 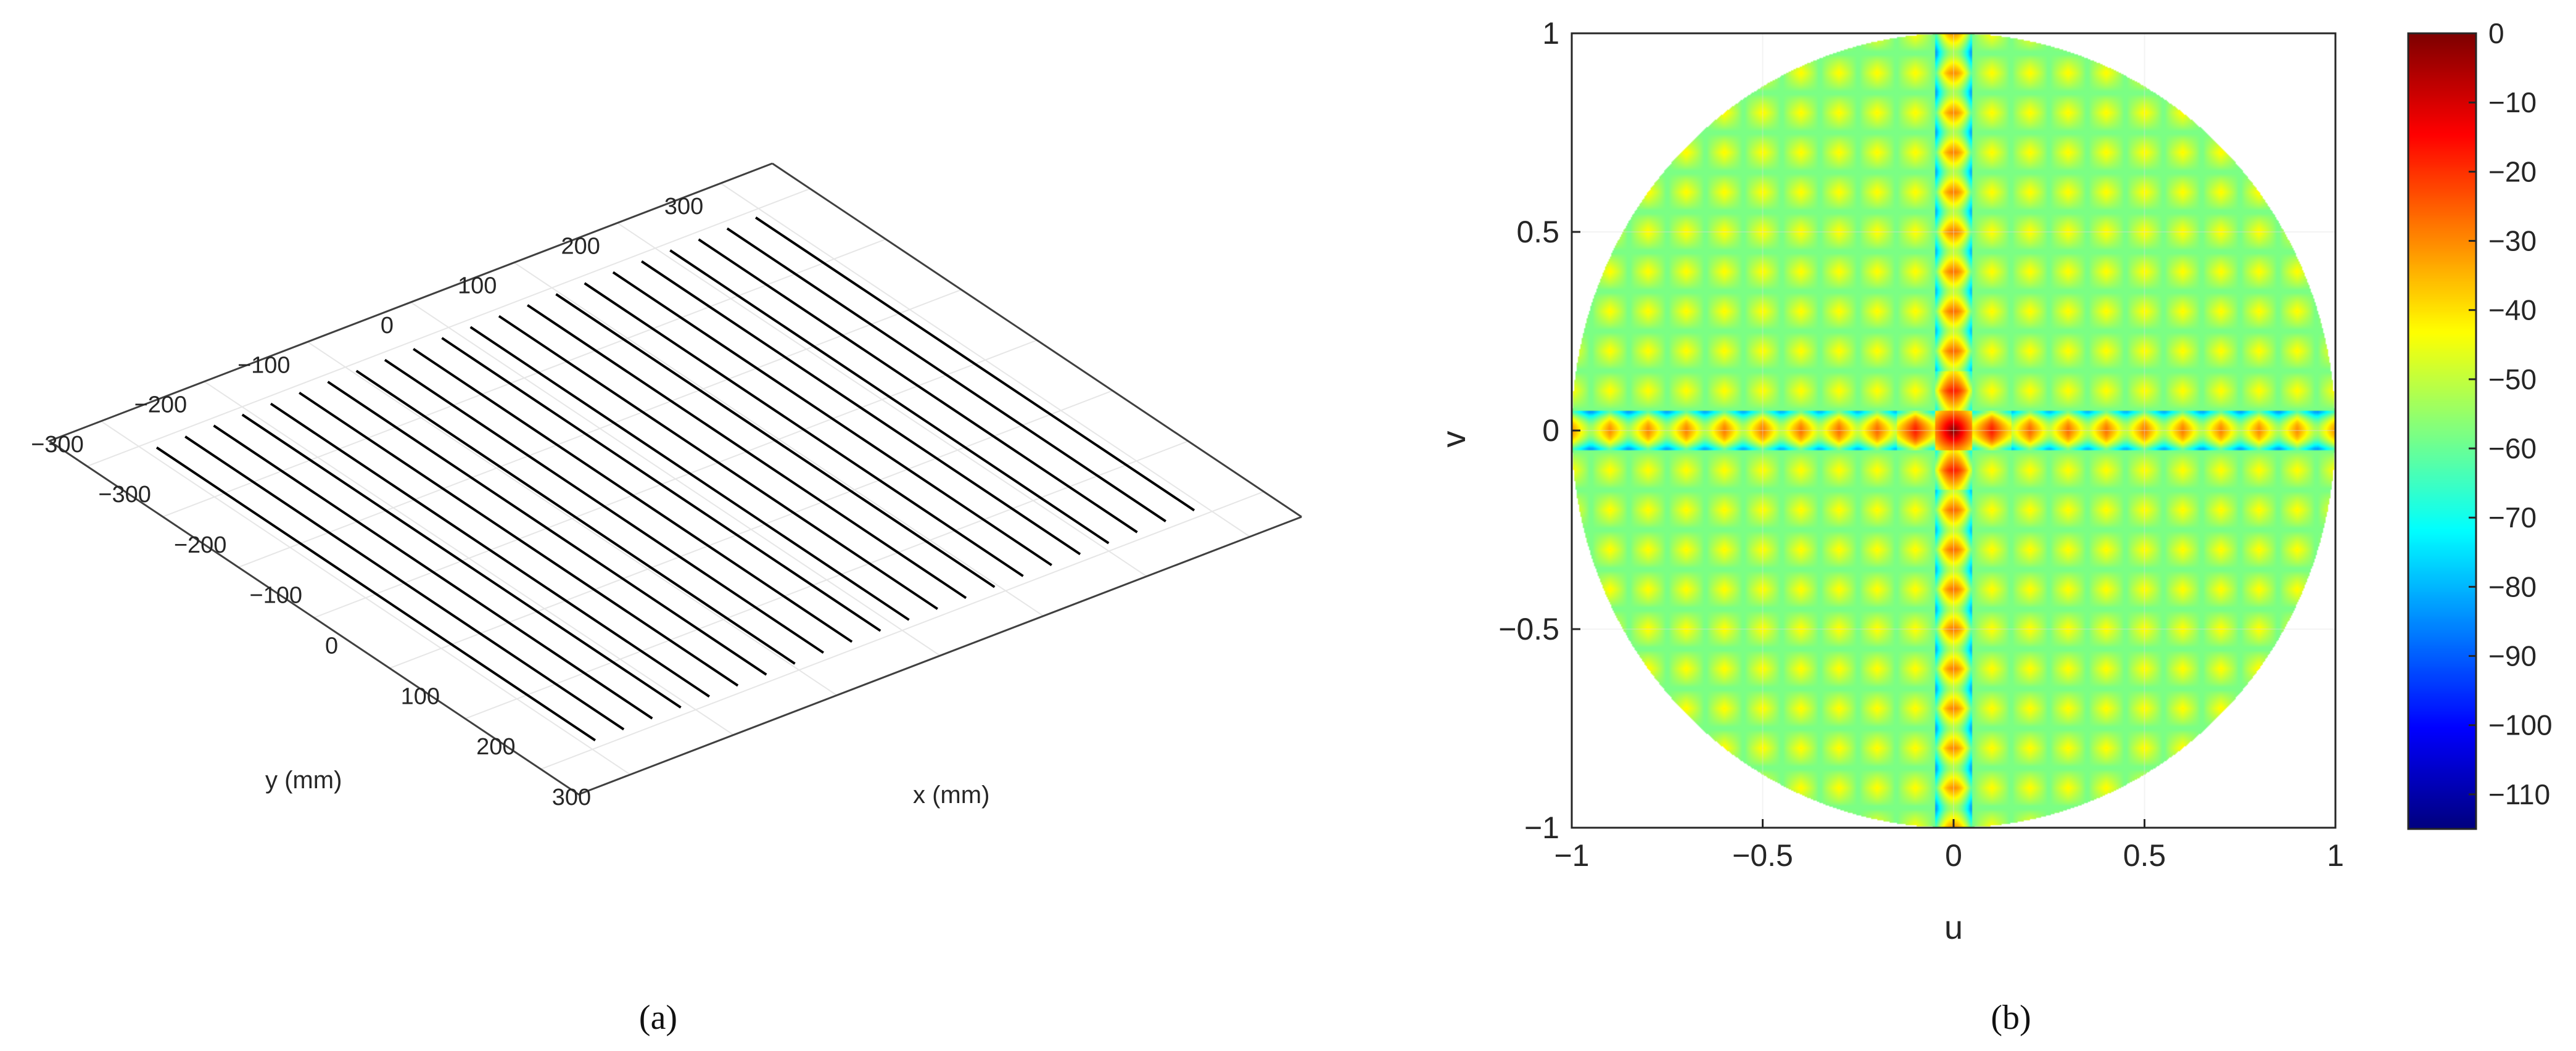 I want to click on panel-b-y-label: v, so click(x=1453, y=439).